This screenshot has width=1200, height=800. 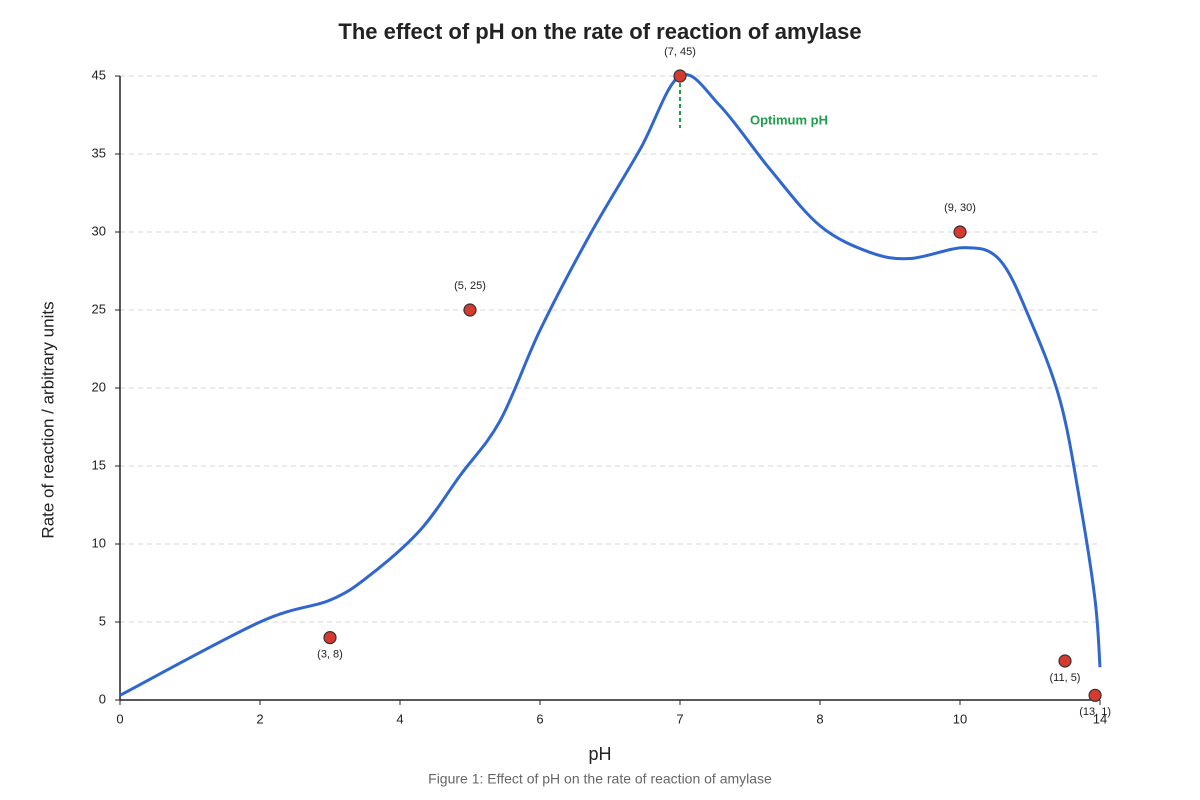 What do you see at coordinates (259, 718) in the screenshot?
I see `x-tick-label: 2` at bounding box center [259, 718].